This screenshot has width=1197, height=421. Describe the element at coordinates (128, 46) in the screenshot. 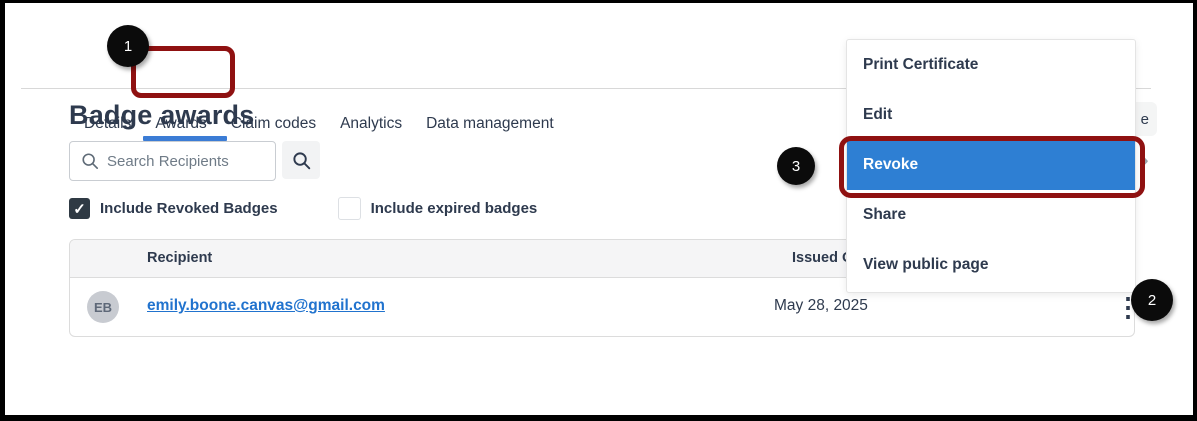

I see `step-badge-1: 1` at that location.